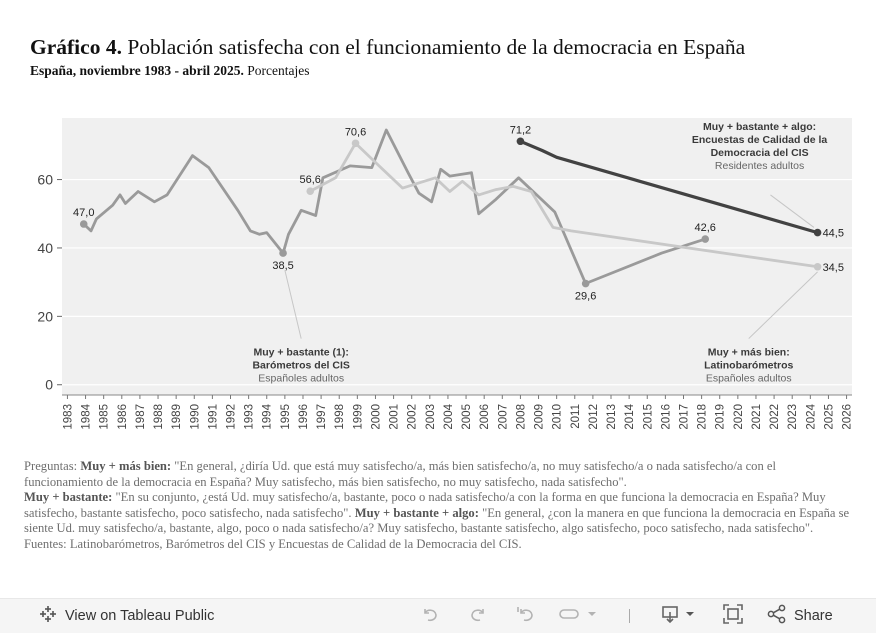  I want to click on x-tick-label: 2021, so click(757, 417).